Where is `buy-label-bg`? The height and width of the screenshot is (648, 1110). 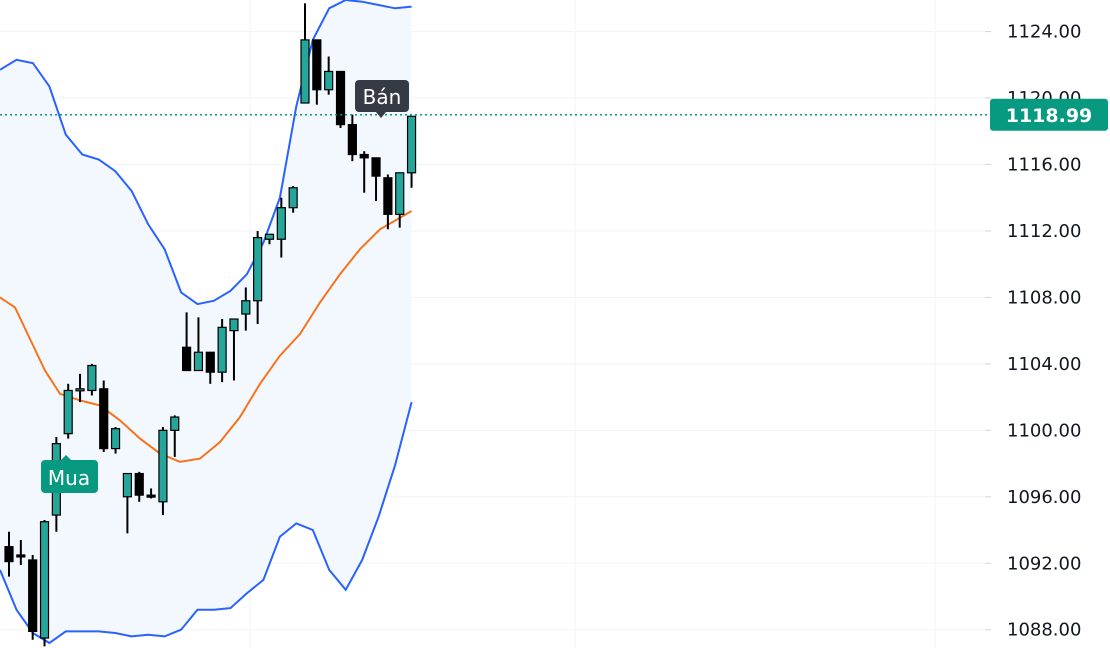
buy-label-bg is located at coordinates (69, 476).